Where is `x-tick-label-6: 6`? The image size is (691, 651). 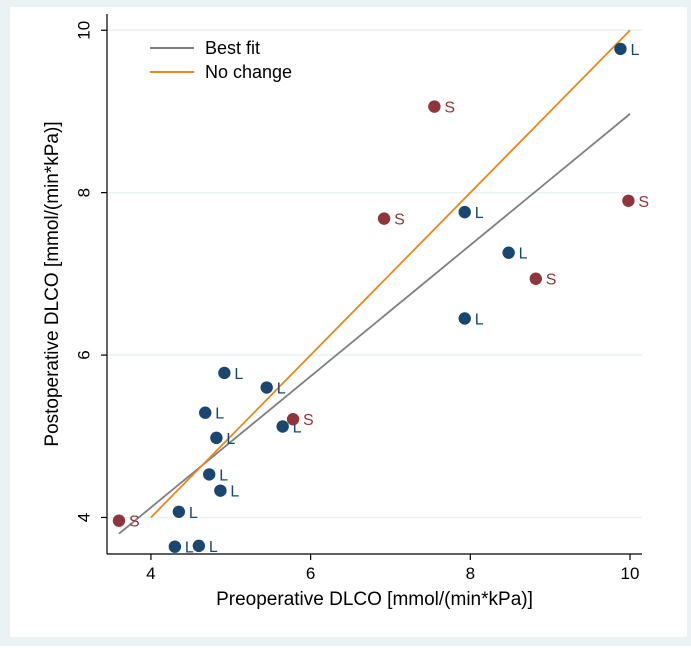
x-tick-label-6: 6 is located at coordinates (310, 573).